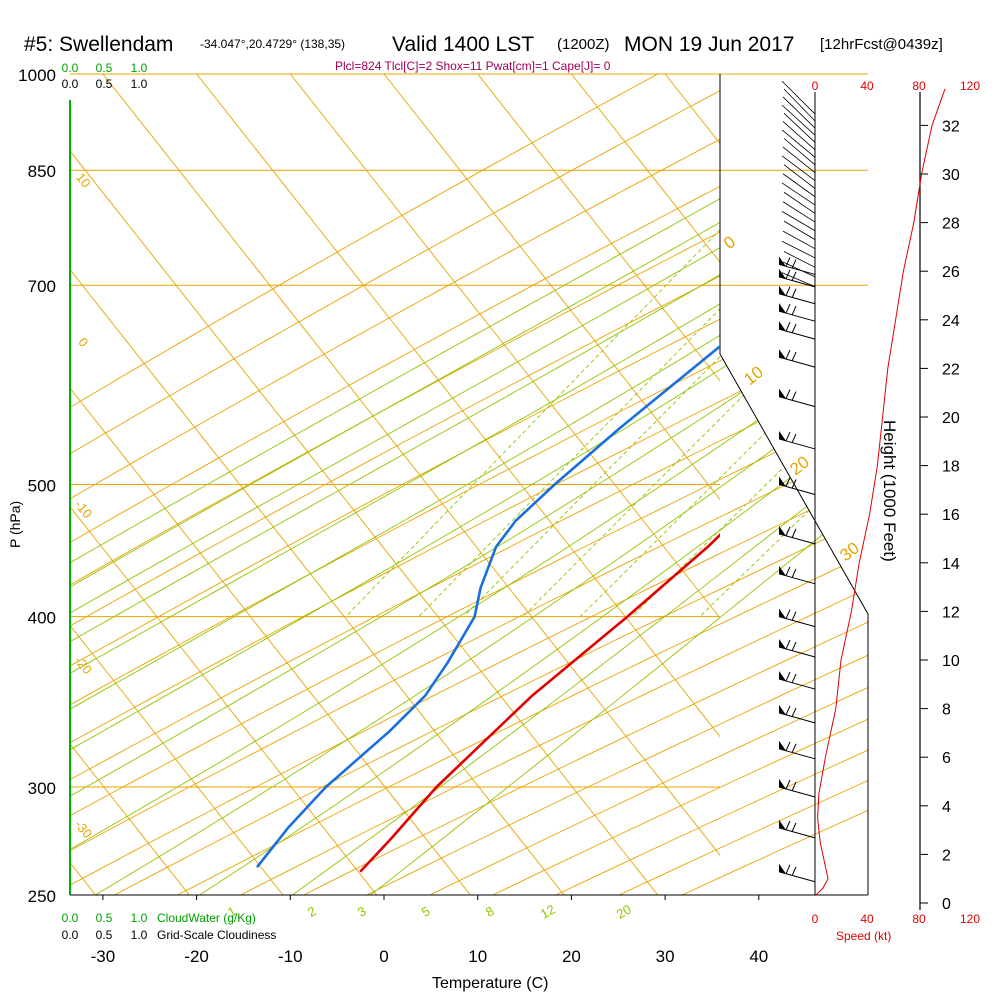  I want to click on y-axis-title: P (hPa), so click(15, 524).